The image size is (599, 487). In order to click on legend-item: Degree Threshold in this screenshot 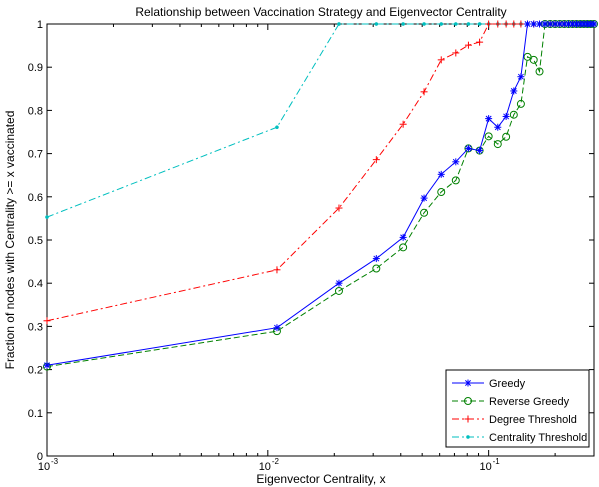, I will do `click(514, 420)`.